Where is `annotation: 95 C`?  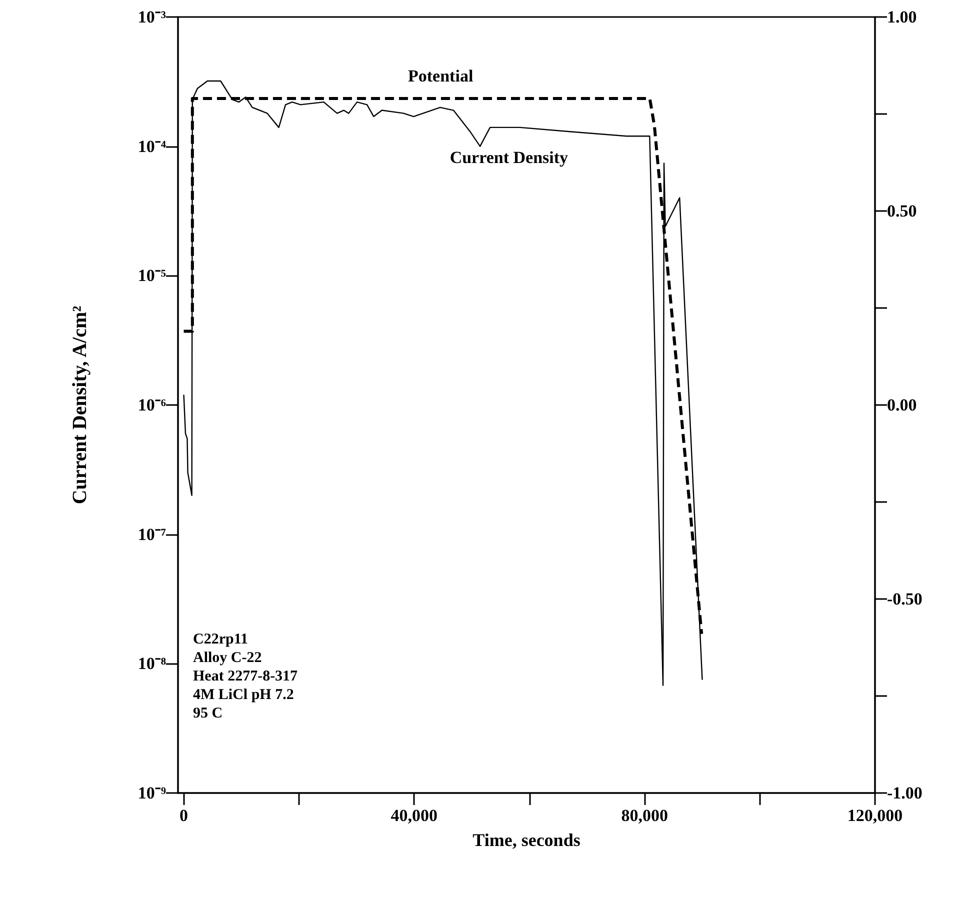
annotation: 95 C is located at coordinates (208, 714).